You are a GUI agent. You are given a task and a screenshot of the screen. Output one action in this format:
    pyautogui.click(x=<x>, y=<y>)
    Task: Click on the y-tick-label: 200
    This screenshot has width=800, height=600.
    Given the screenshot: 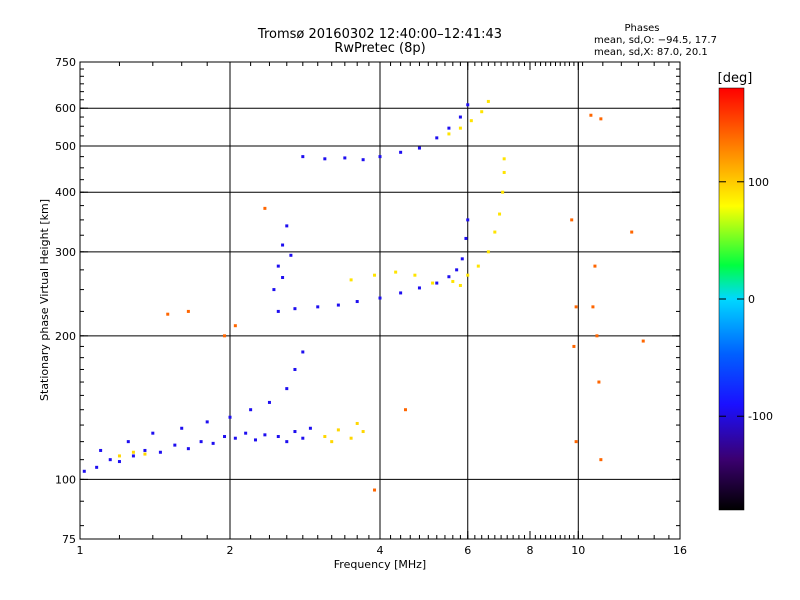 What is the action you would take?
    pyautogui.click(x=65, y=336)
    